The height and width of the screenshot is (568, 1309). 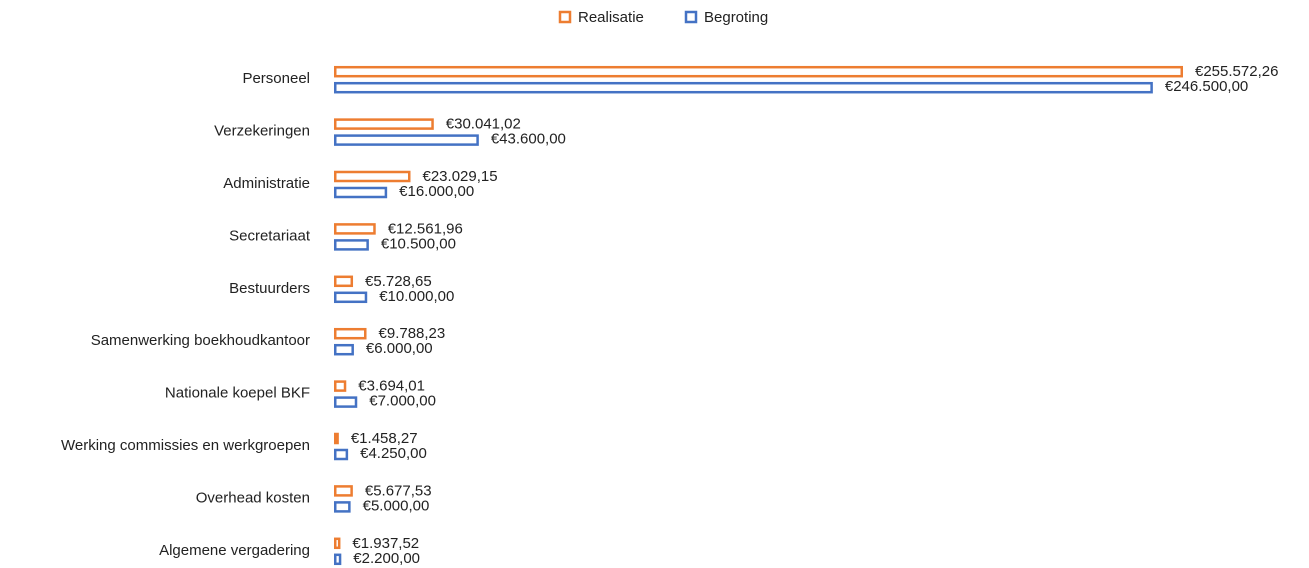 What do you see at coordinates (386, 558) in the screenshot?
I see `data-label: €2.200,00` at bounding box center [386, 558].